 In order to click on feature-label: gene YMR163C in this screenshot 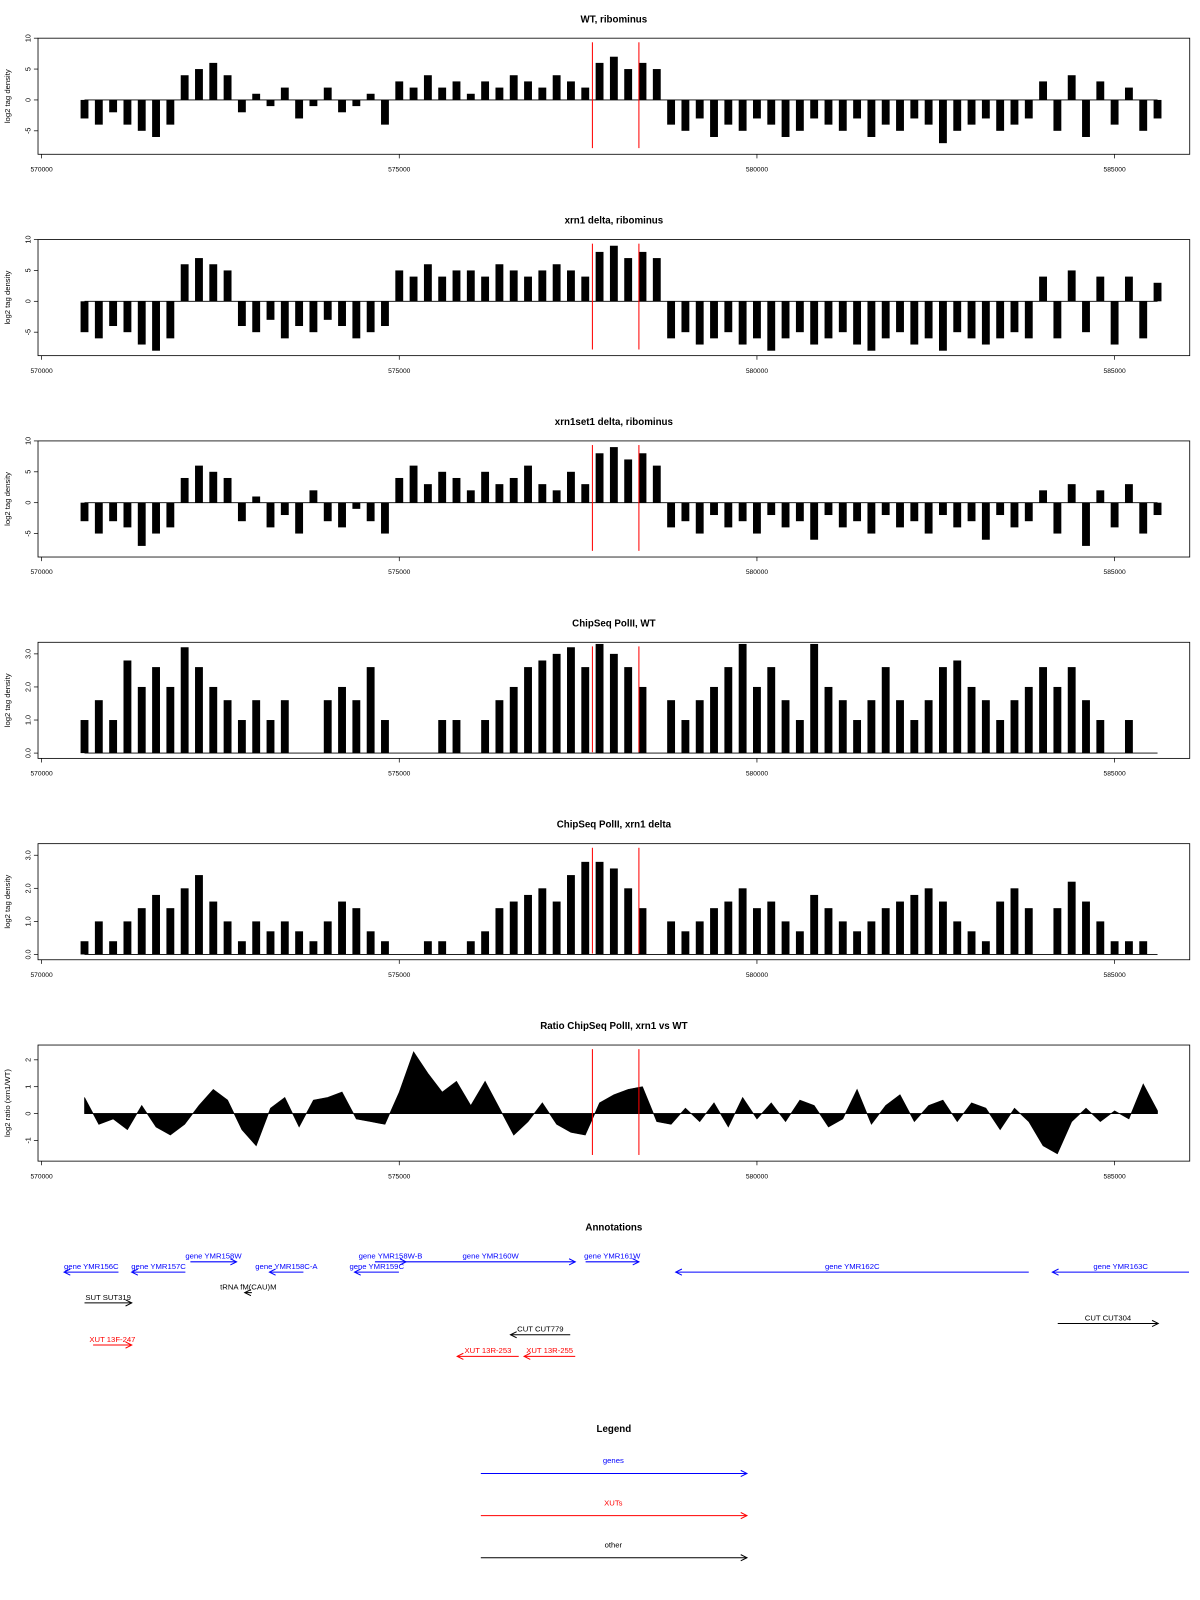, I will do `click(1120, 1266)`.